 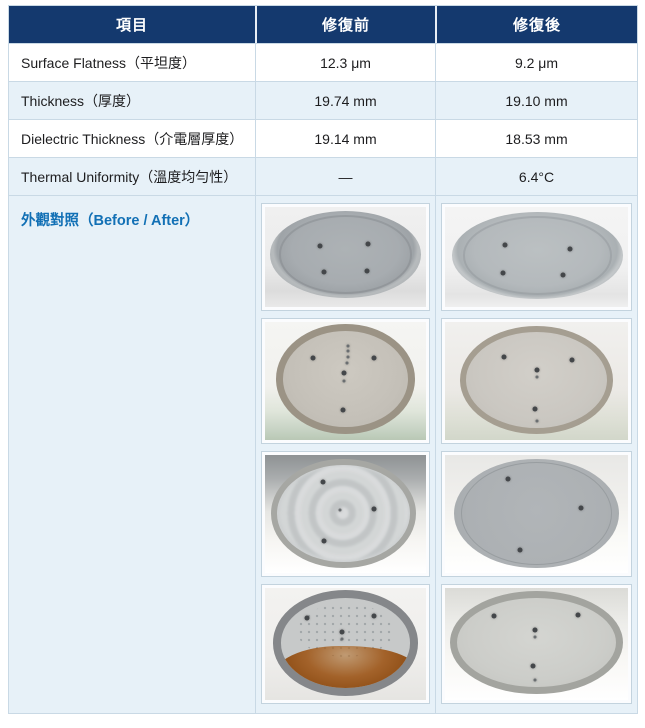 I want to click on thickness-before-value: 19.74 mm, so click(x=345, y=100).